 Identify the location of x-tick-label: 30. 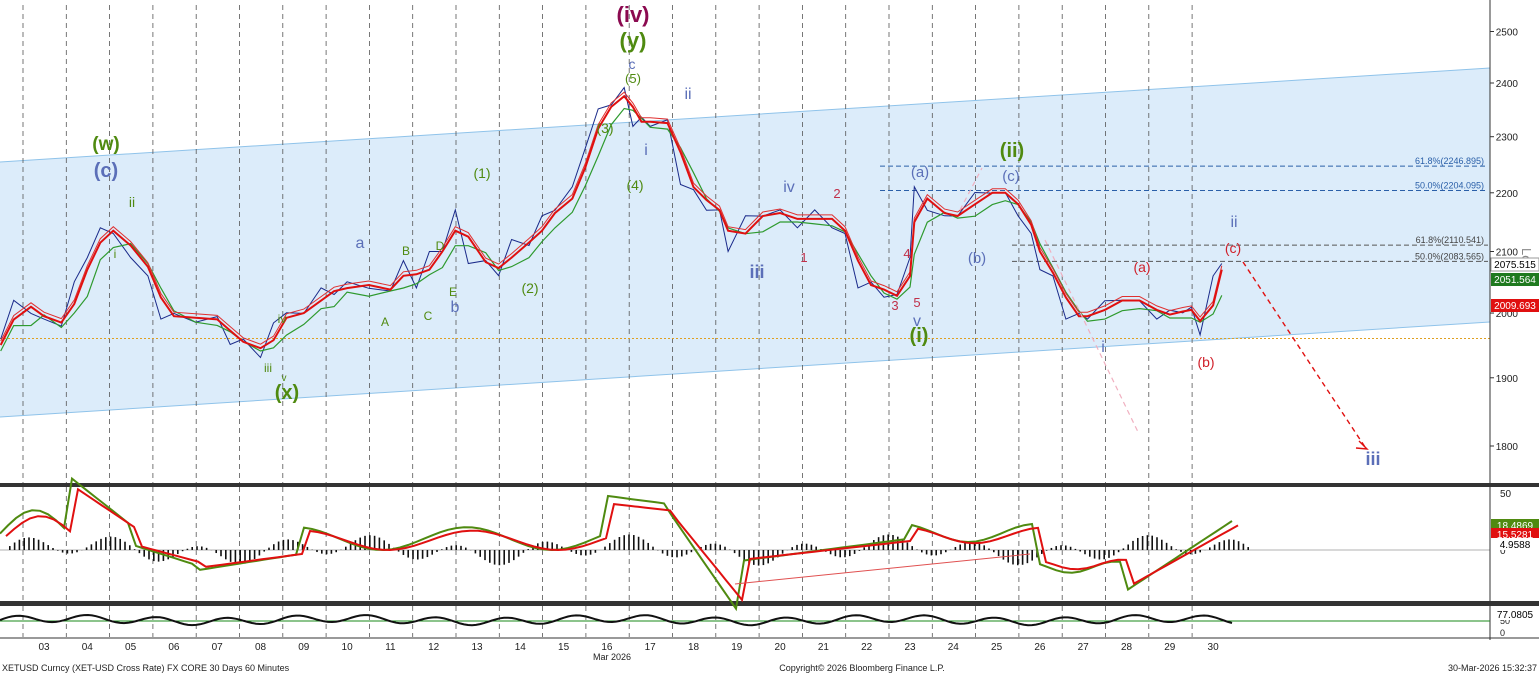
(1214, 647).